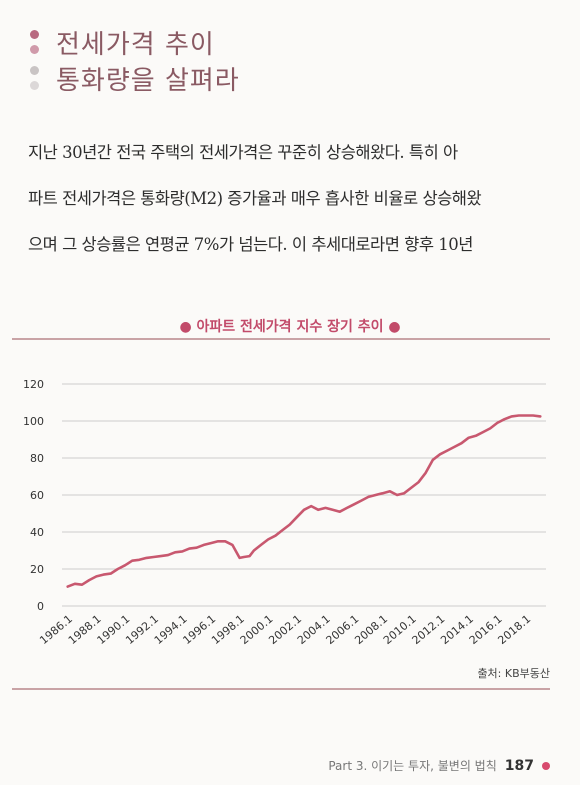 The image size is (580, 785). I want to click on y-tick-label: 120, so click(33, 384).